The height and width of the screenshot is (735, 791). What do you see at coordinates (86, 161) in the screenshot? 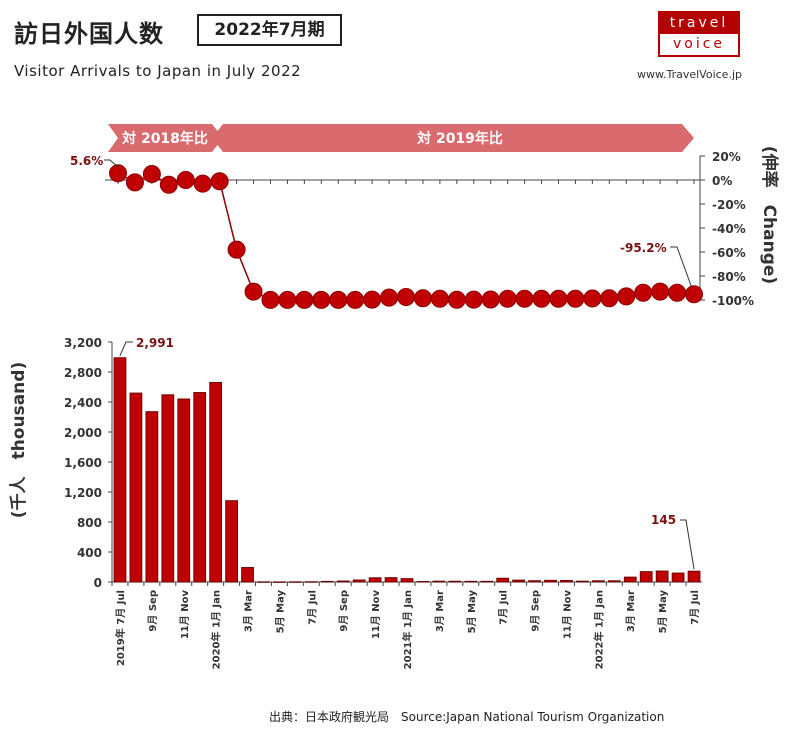
I see `line-annotation-first: 5.6%` at bounding box center [86, 161].